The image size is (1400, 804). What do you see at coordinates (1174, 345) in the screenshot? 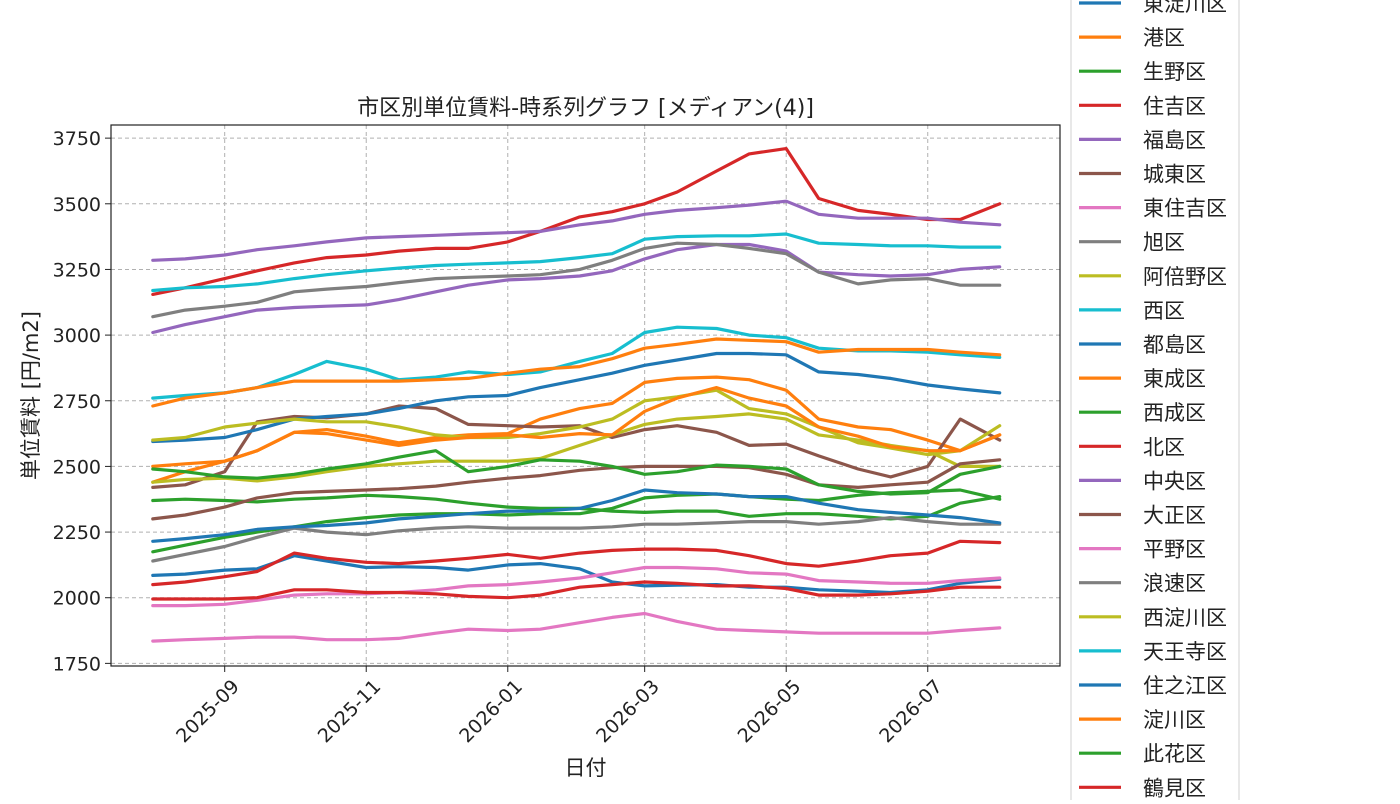
I see `legend-label: 都島区` at bounding box center [1174, 345].